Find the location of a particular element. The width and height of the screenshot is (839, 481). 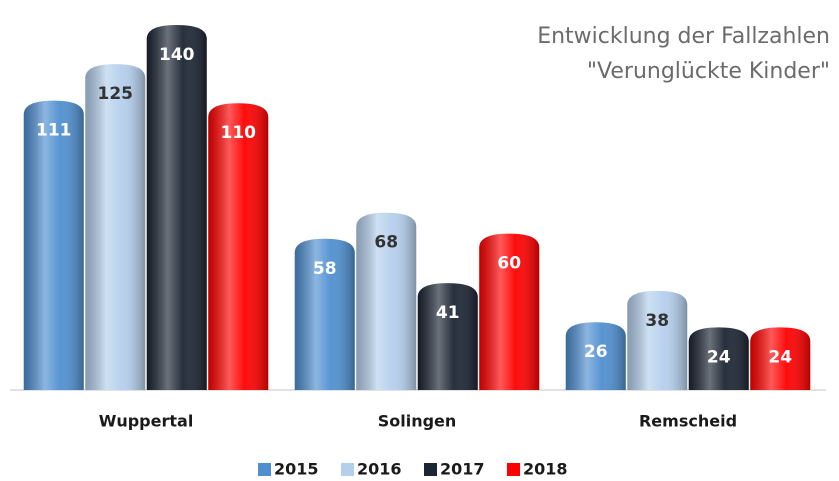

legend-label: 2016 is located at coordinates (379, 469).